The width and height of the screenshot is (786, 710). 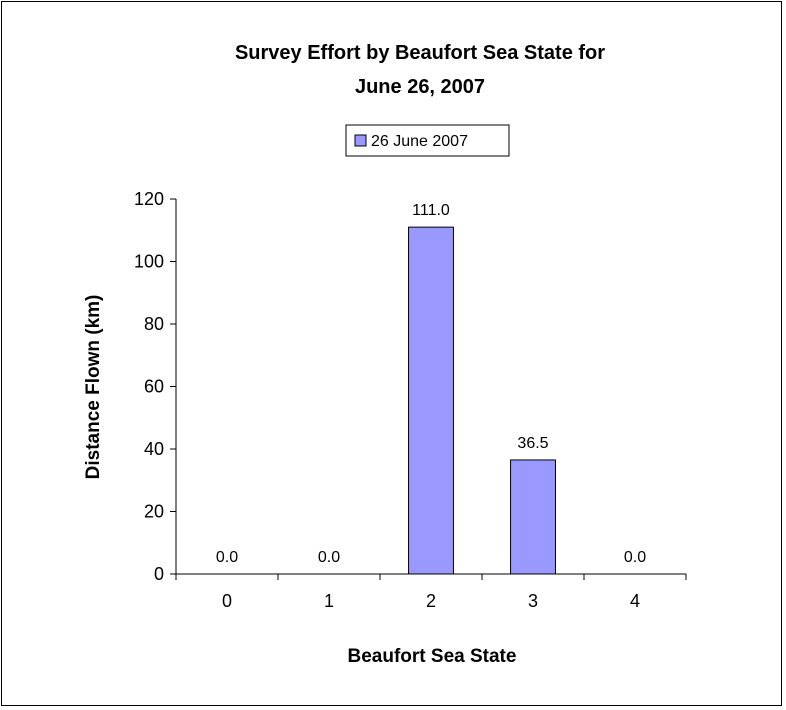 What do you see at coordinates (431, 210) in the screenshot?
I see `data-label: 111.0` at bounding box center [431, 210].